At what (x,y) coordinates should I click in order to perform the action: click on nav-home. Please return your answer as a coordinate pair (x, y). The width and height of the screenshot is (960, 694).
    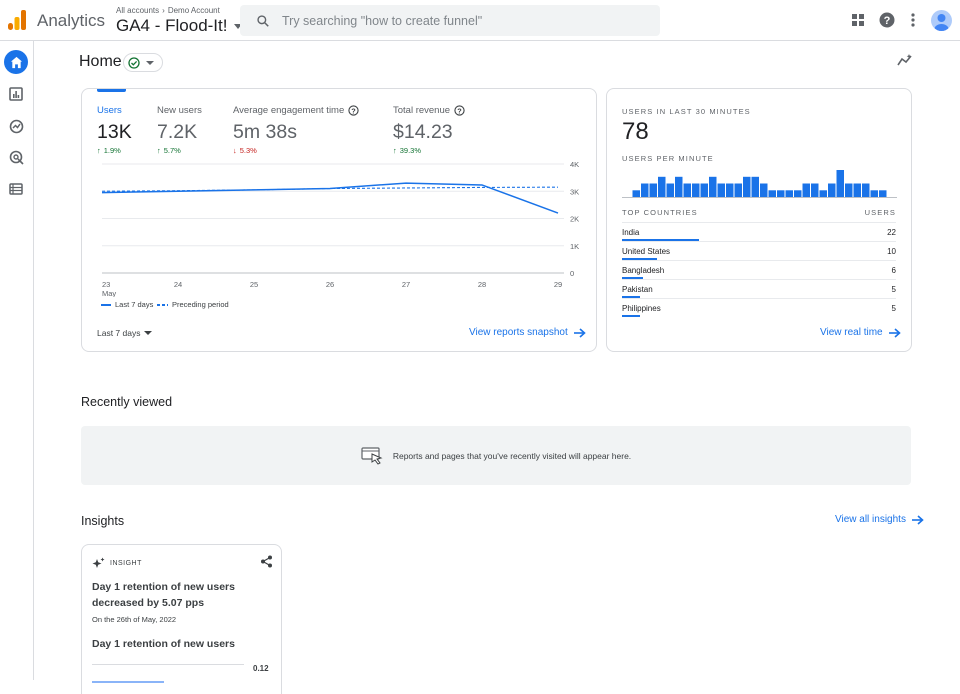
    Looking at the image, I should click on (16, 62).